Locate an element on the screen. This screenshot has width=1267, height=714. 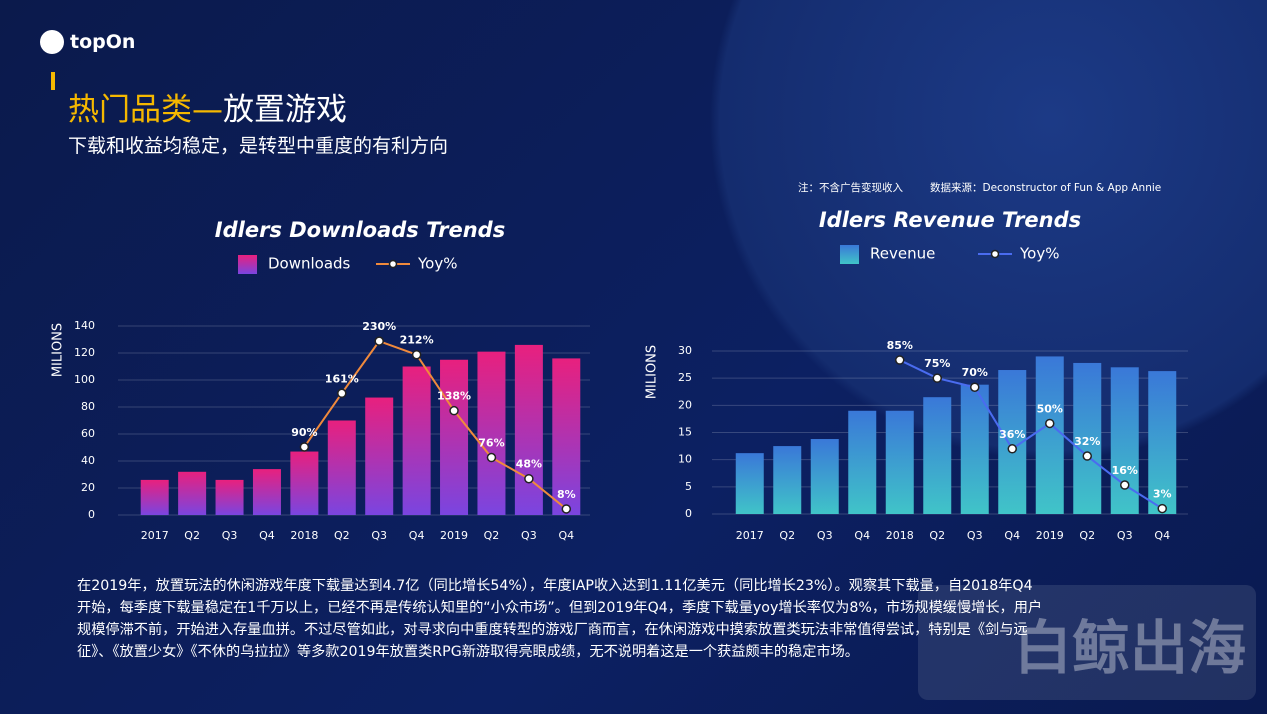
chart-title: Idlers Revenue Trends is located at coordinates (950, 220).